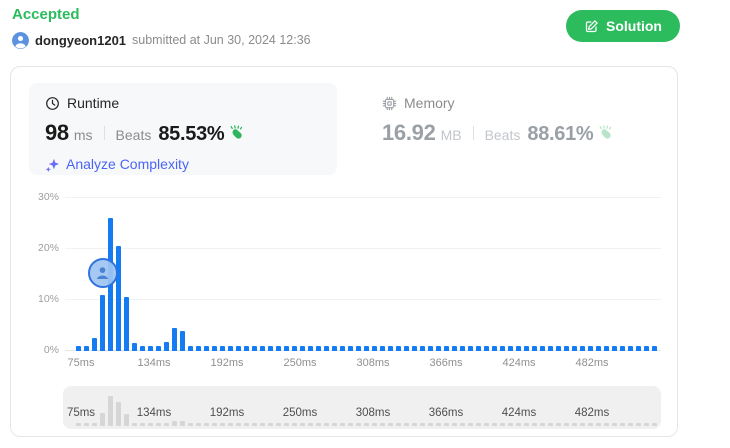 The height and width of the screenshot is (448, 730). What do you see at coordinates (446, 363) in the screenshot?
I see `x-tick-label: 366ms` at bounding box center [446, 363].